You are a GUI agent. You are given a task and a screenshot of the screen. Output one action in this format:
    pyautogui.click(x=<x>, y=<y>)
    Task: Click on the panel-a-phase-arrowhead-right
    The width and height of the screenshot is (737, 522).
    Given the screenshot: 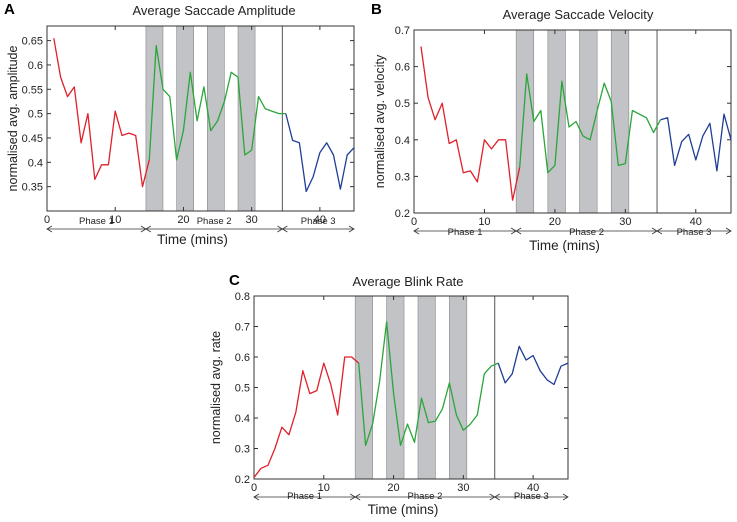 What is the action you would take?
    pyautogui.click(x=351, y=229)
    